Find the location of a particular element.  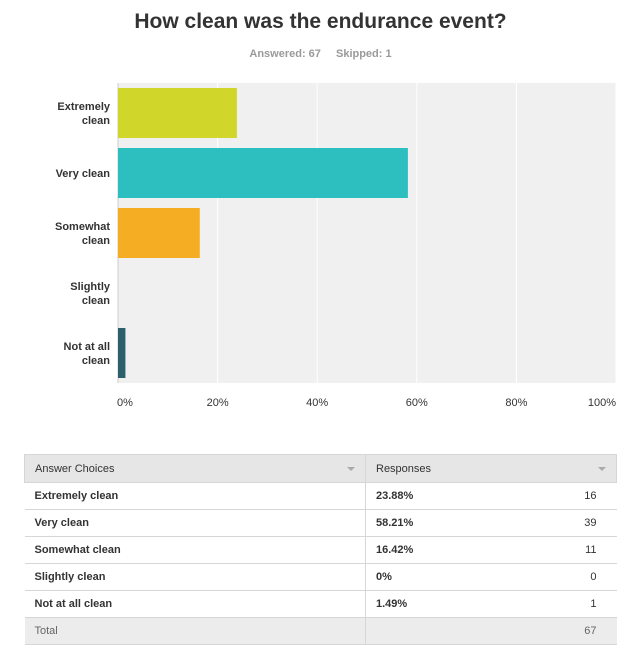

total-row: Total 67 is located at coordinates (320, 631).